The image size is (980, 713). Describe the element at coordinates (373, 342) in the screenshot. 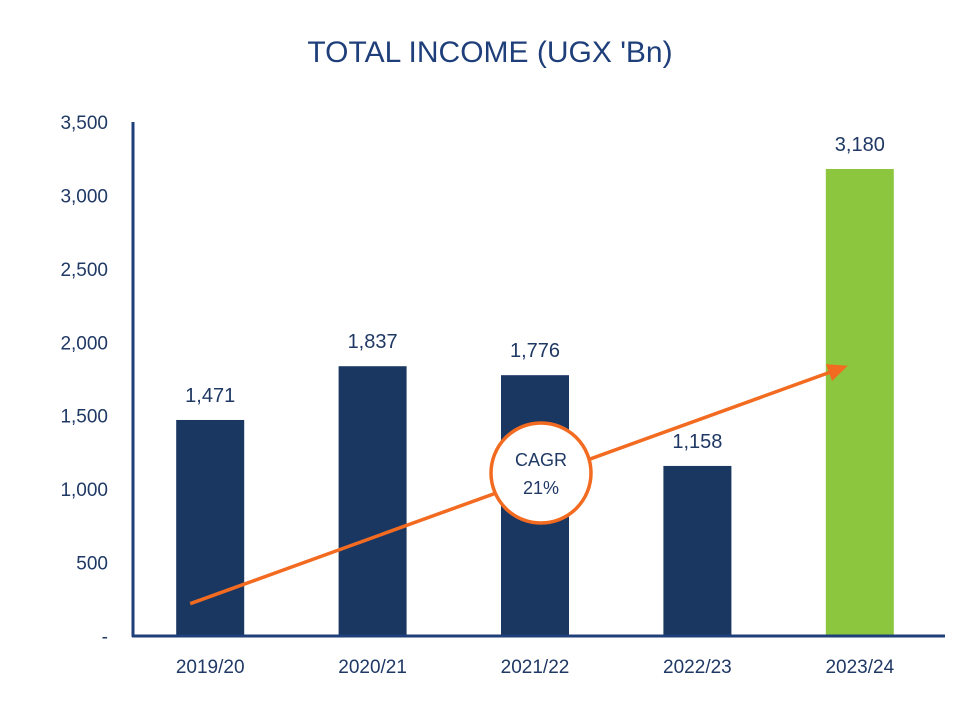

I see `data-label: 1,837` at that location.